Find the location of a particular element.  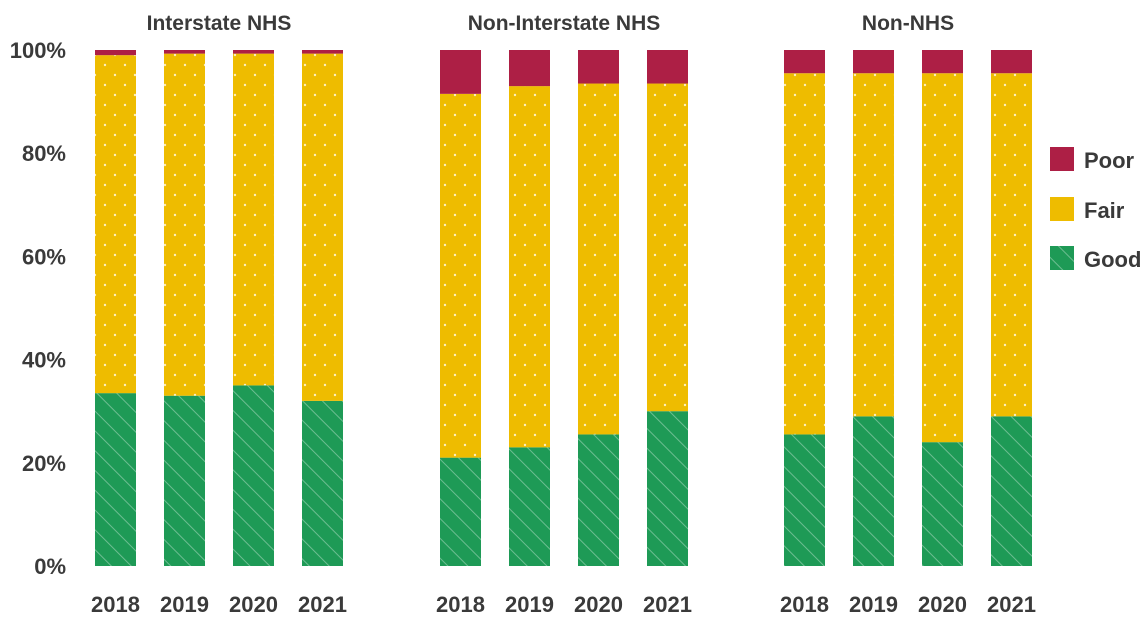

y-tick-label: 80% is located at coordinates (44, 153).